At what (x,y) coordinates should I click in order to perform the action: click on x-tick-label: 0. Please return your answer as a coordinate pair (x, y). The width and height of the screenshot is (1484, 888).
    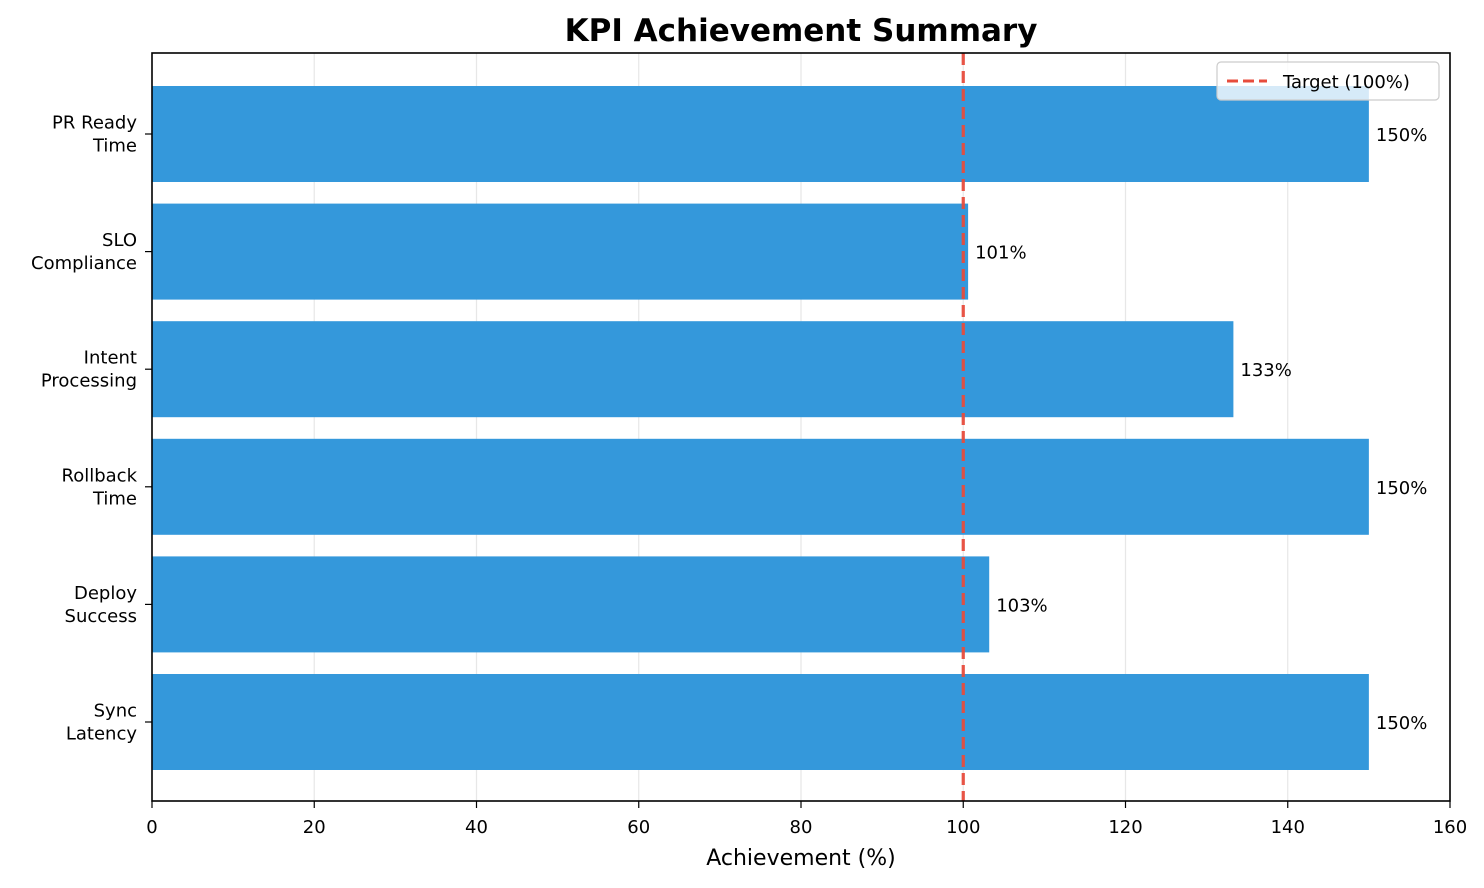
    Looking at the image, I should click on (151, 827).